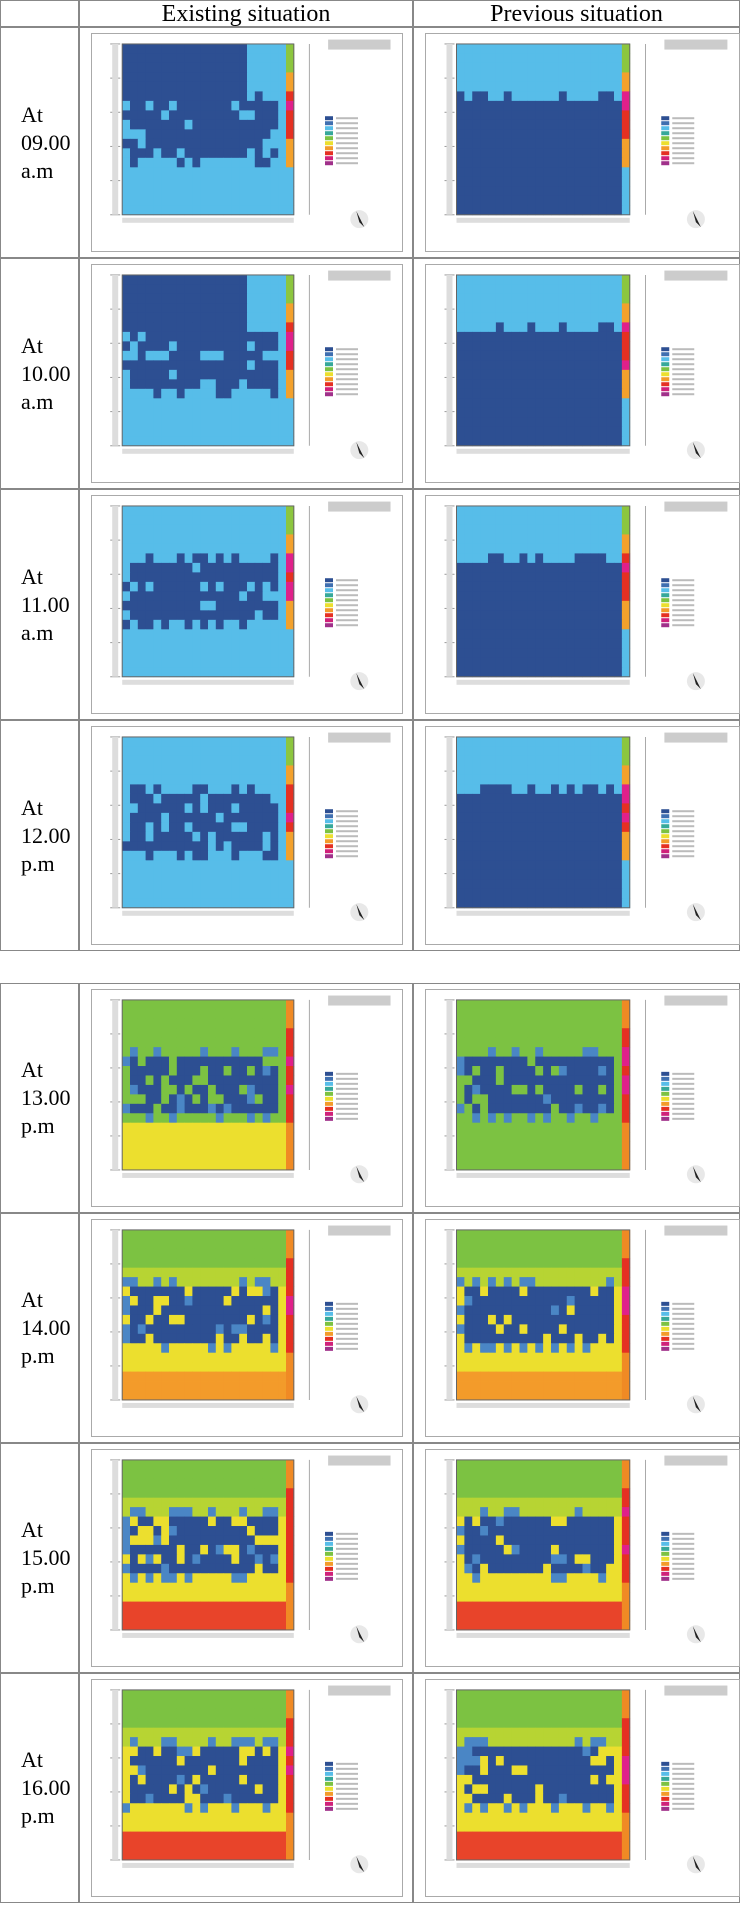 The width and height of the screenshot is (740, 1905). Describe the element at coordinates (39, 142) in the screenshot. I see `time-cell: At 09.00 a.m` at that location.